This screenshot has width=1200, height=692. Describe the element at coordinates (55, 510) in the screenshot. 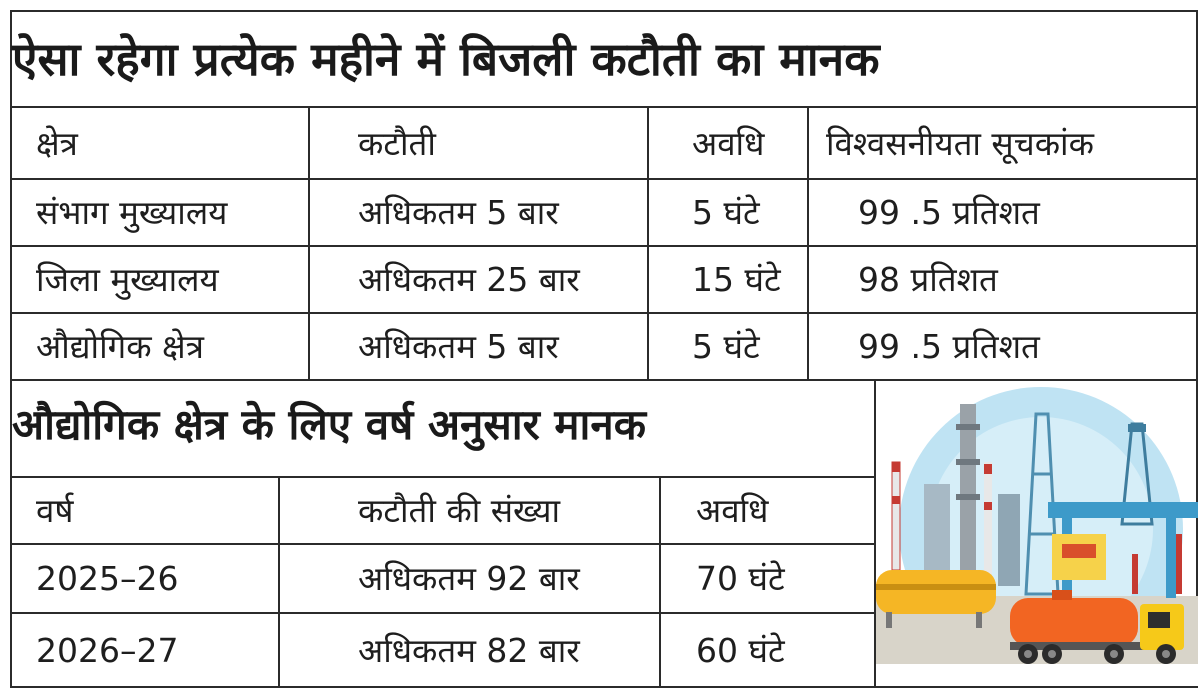

I see `table2-header-year: वर्ष` at that location.